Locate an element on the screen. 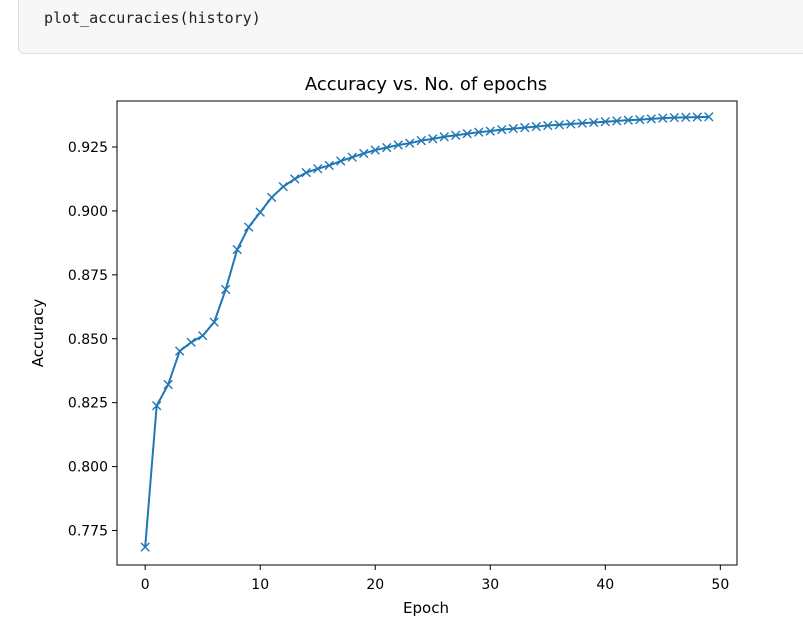  x-tick-label: 50 is located at coordinates (720, 585).